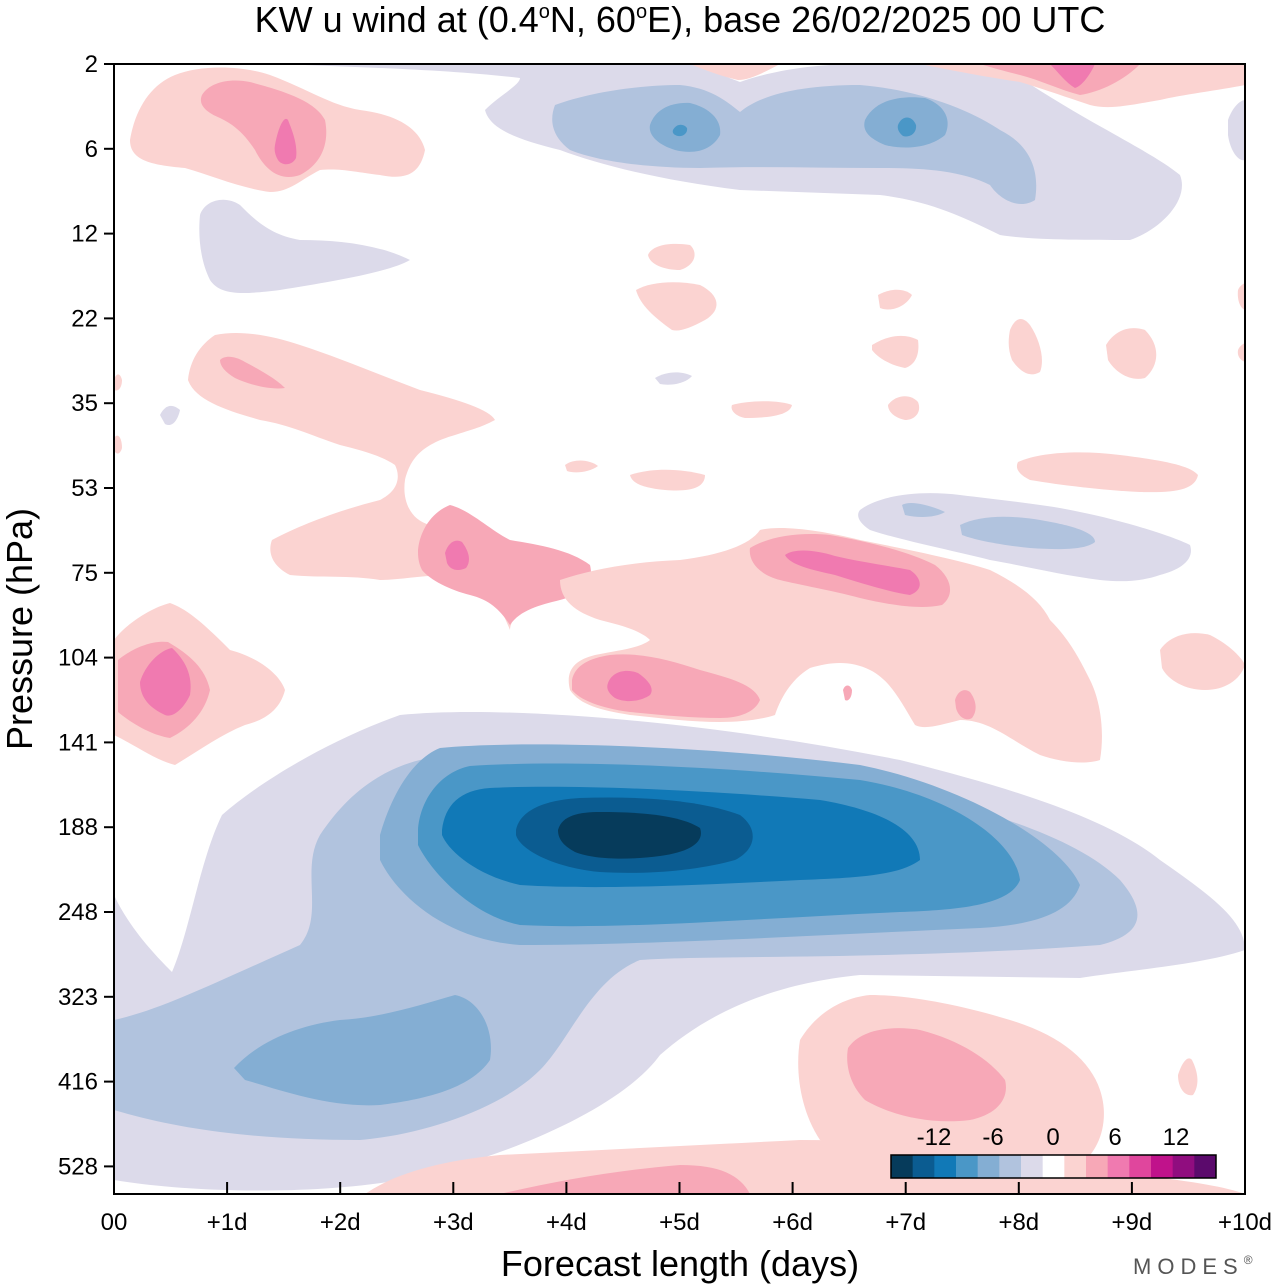 The width and height of the screenshot is (1280, 1286). What do you see at coordinates (852, 572) in the screenshot?
I see `pos-region-75-b3` at bounding box center [852, 572].